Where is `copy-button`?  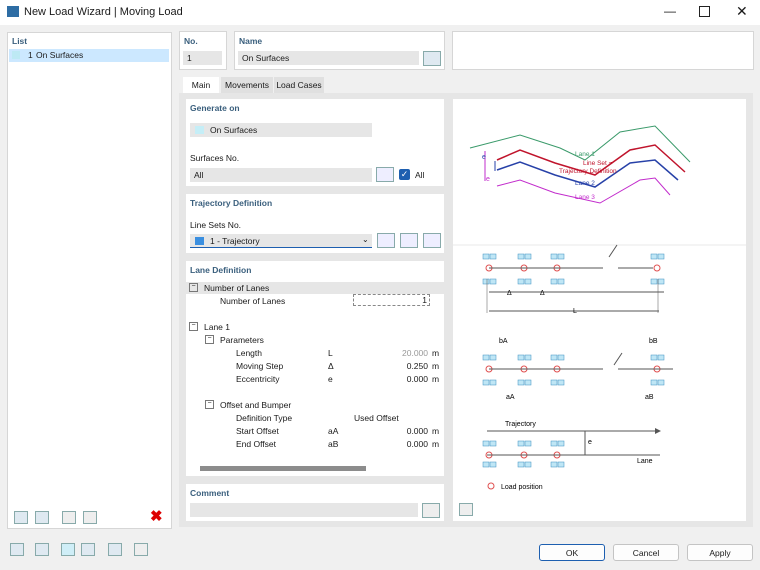 copy-button is located at coordinates (42, 517).